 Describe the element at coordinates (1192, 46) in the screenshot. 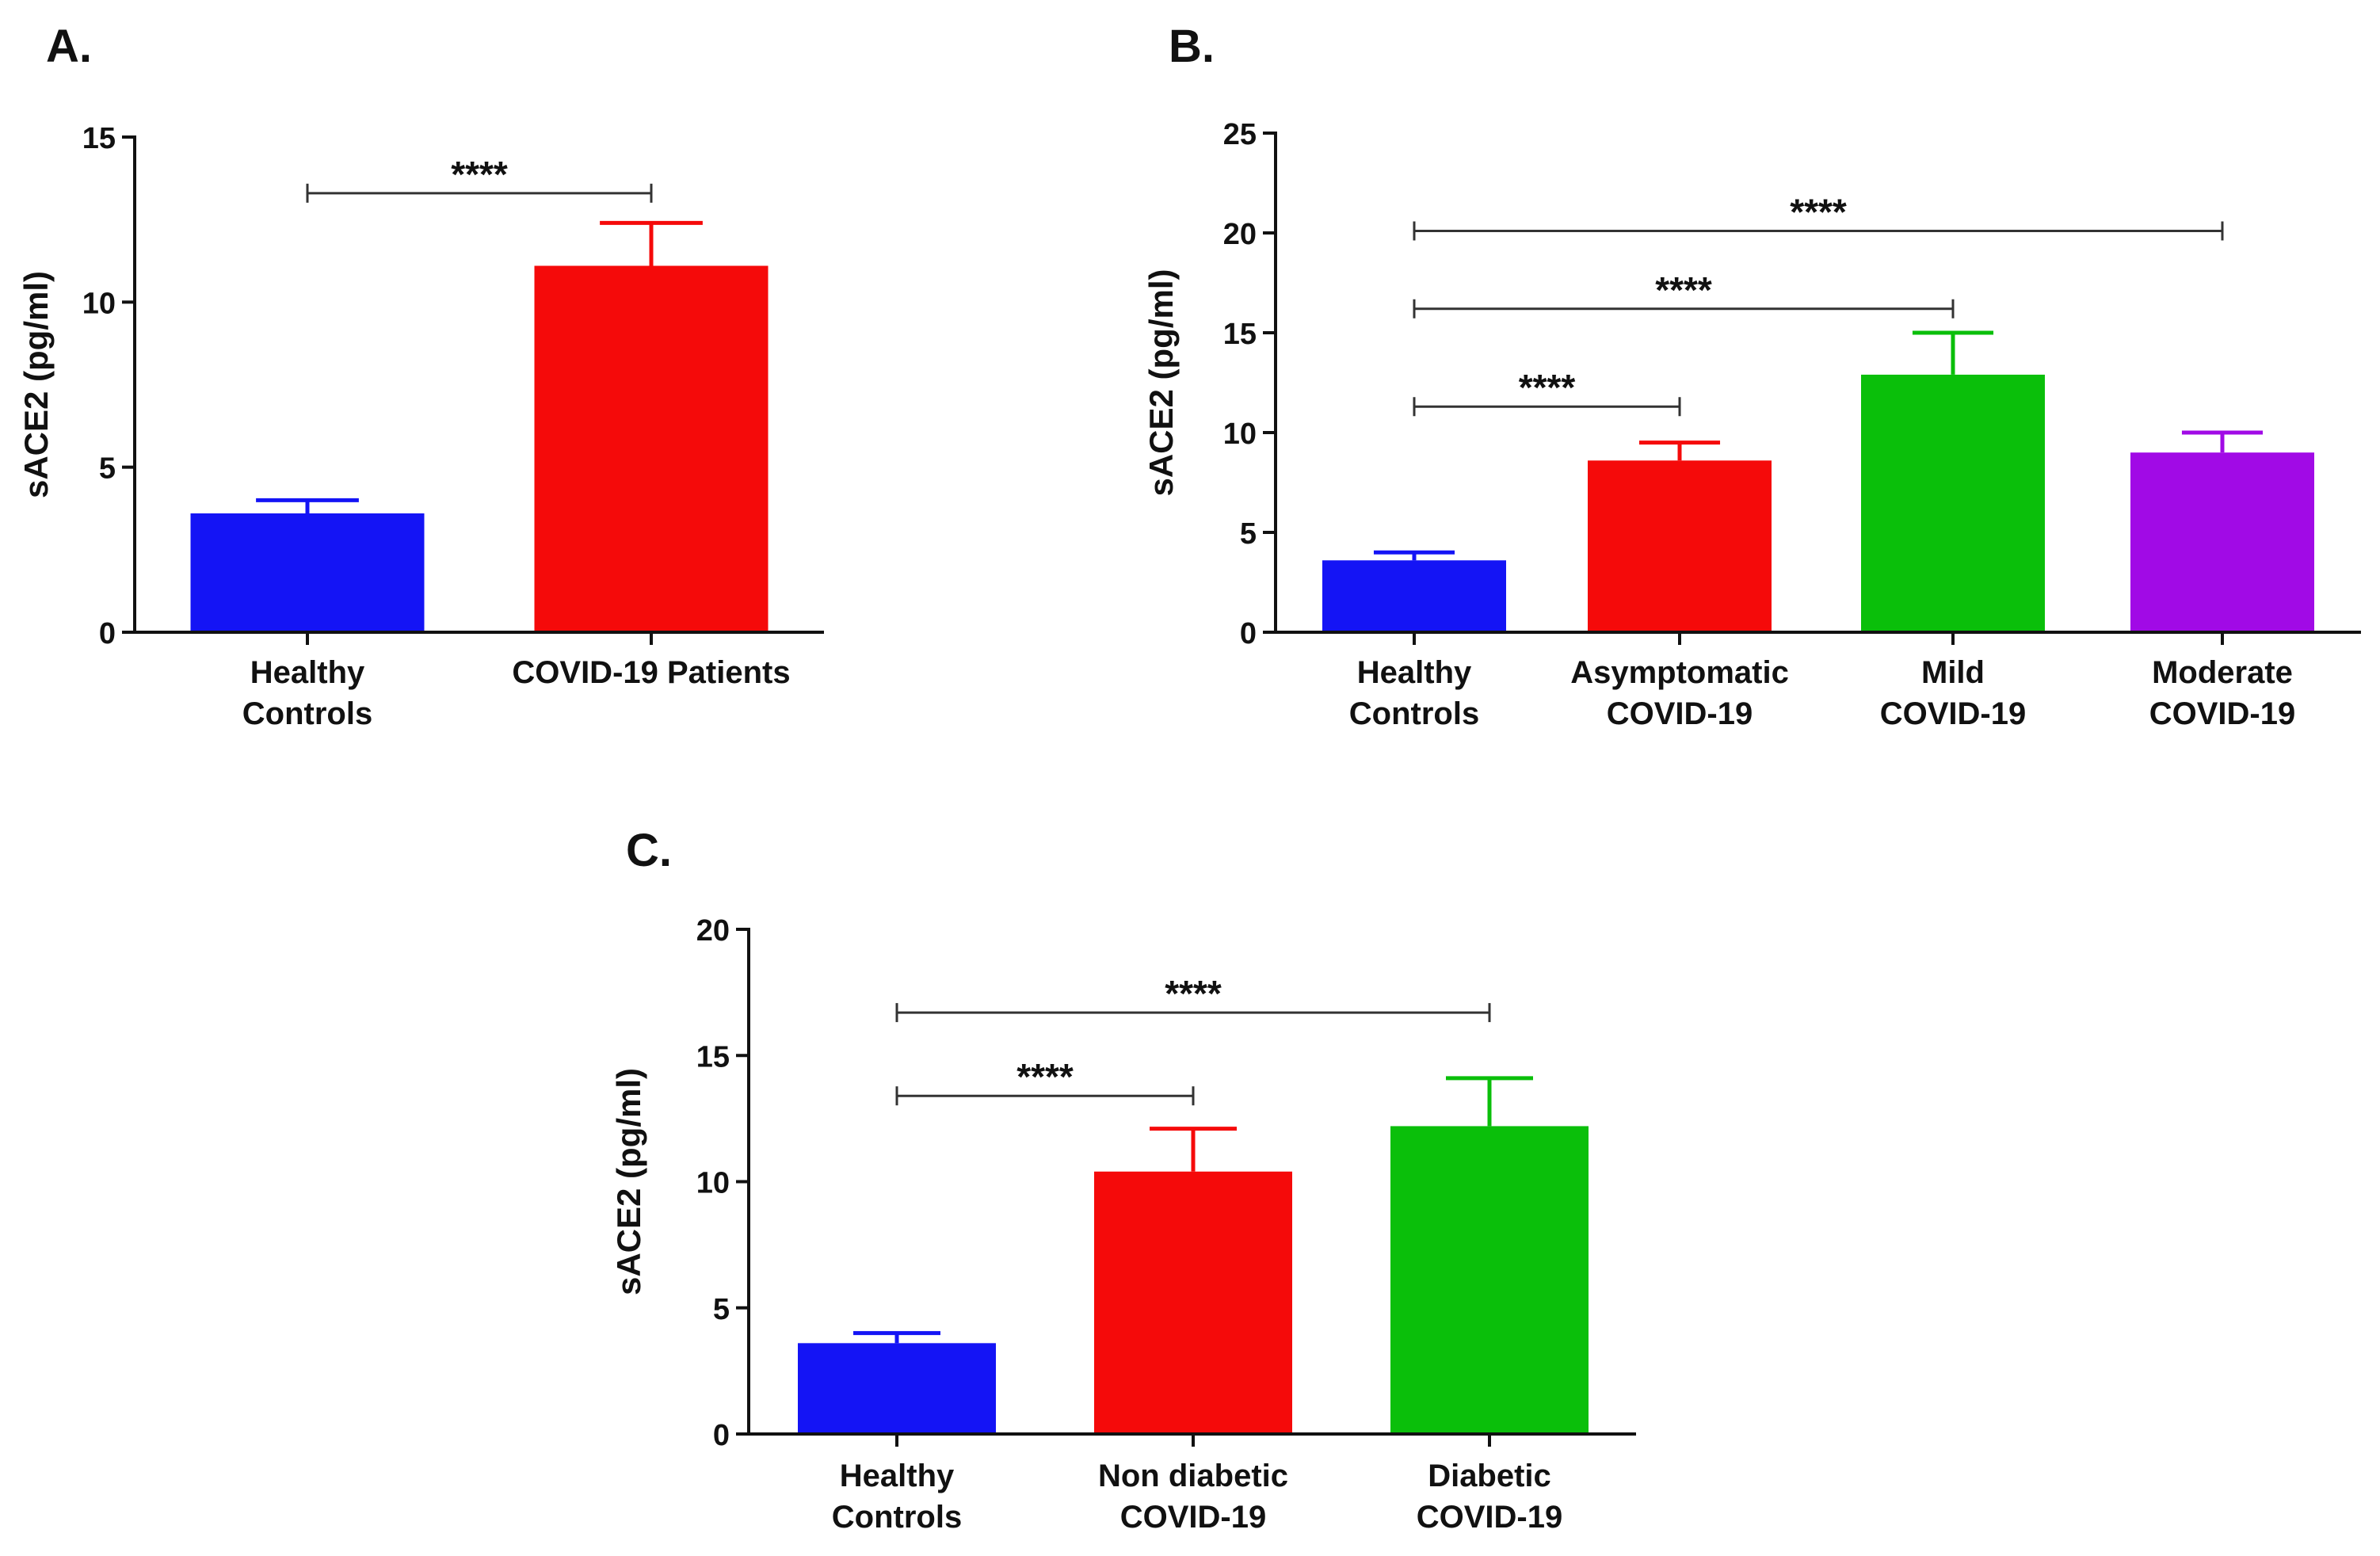

I see `panel-label: B.` at that location.